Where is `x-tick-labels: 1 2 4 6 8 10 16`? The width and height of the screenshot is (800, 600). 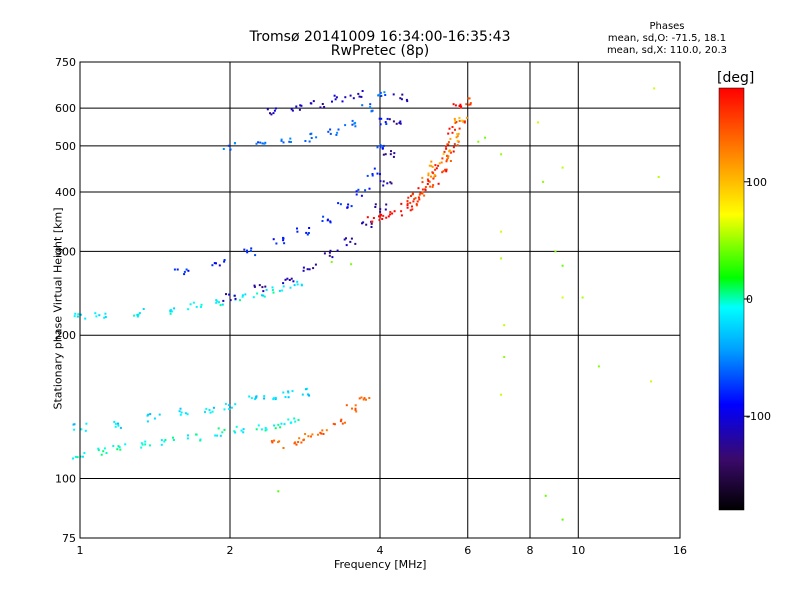
x-tick-labels: 1 2 4 6 8 10 16 is located at coordinates (382, 550).